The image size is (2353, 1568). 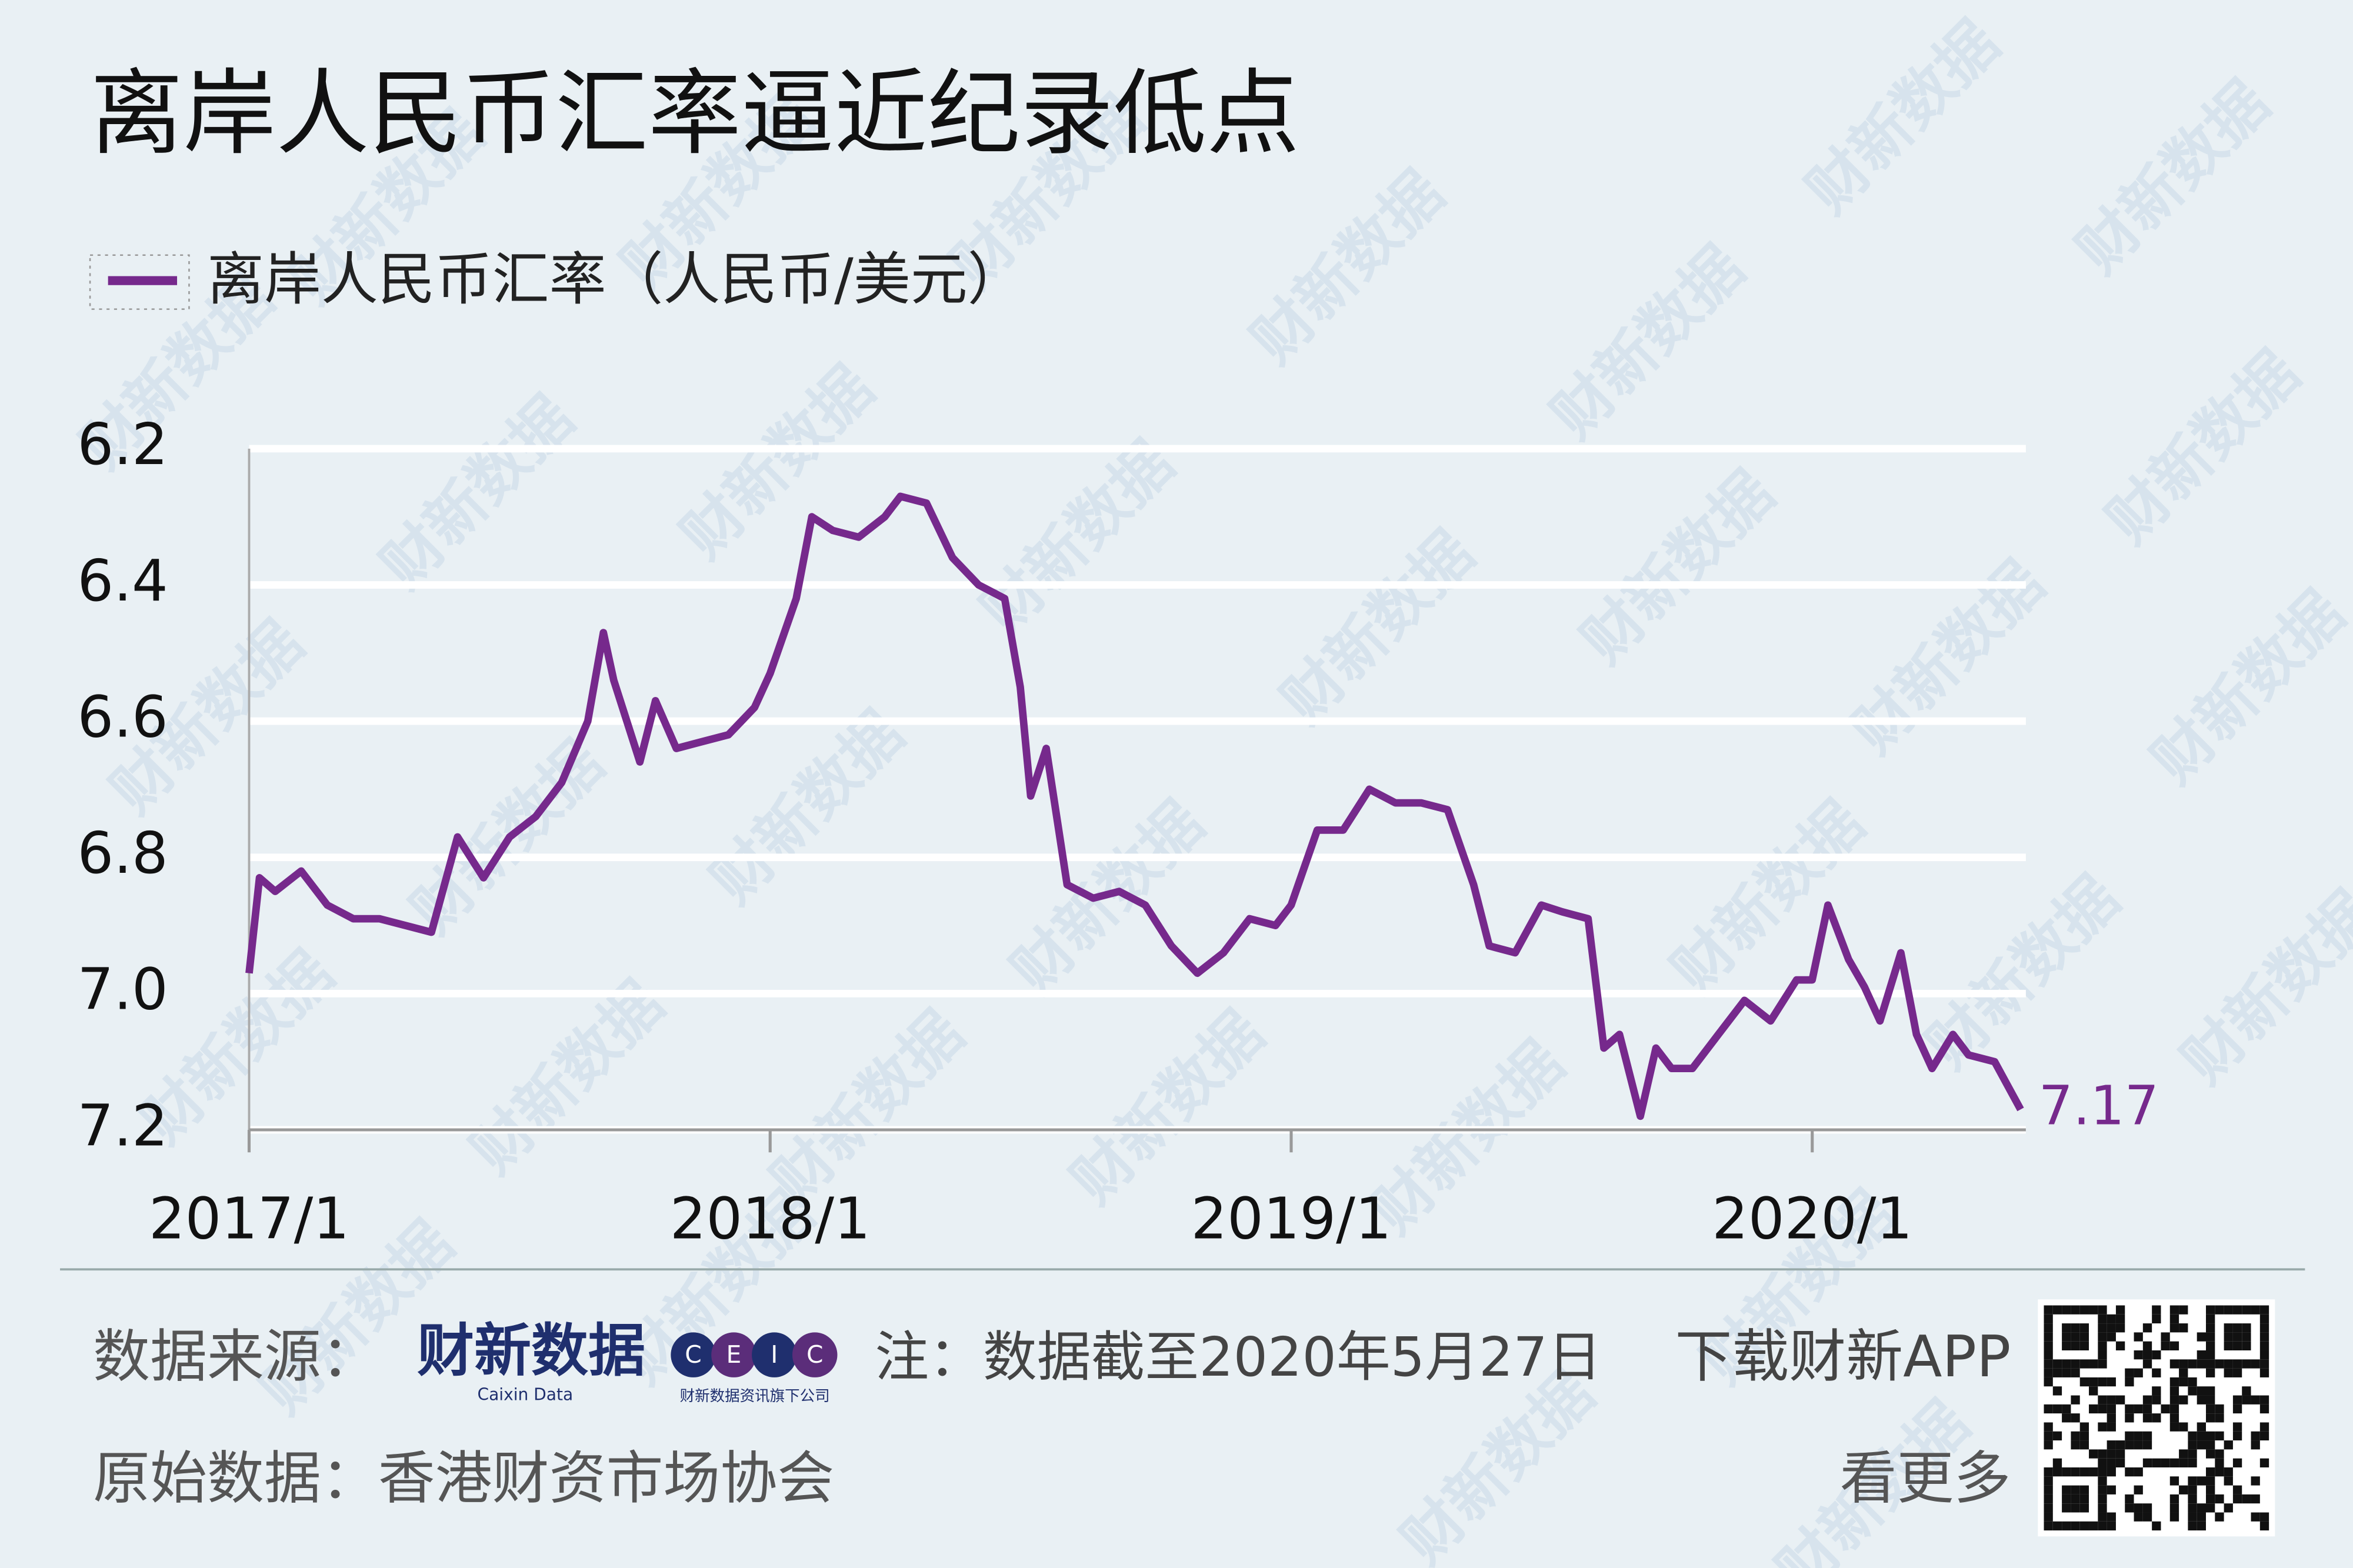 I want to click on qr-code, so click(x=2156, y=1418).